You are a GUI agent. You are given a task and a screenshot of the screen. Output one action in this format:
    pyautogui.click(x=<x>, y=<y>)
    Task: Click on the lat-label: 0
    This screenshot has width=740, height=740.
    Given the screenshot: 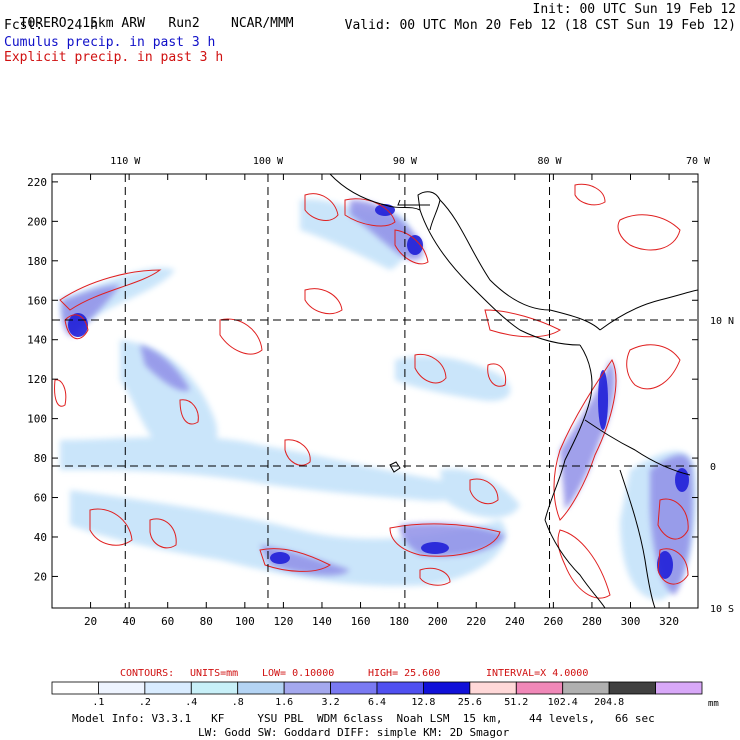 What is the action you would take?
    pyautogui.click(x=713, y=467)
    